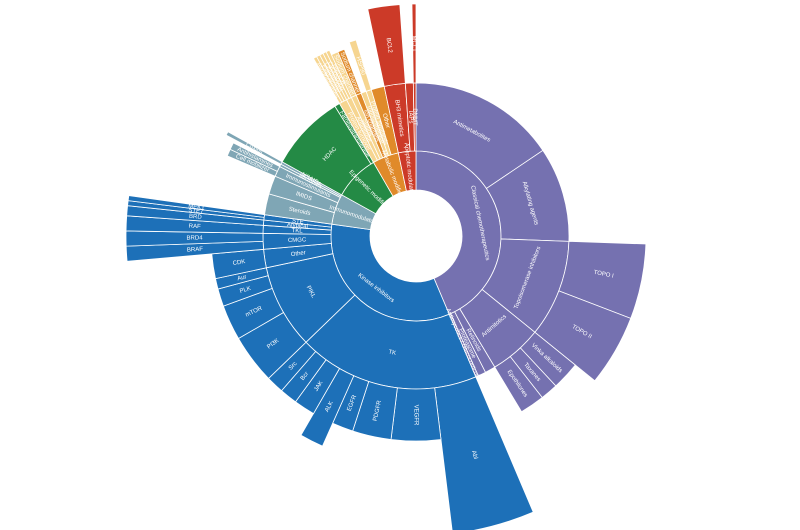 Image resolution: width=800 pixels, height=530 pixels. Describe the element at coordinates (195, 227) in the screenshot. I see `label-raf: RAF` at that location.